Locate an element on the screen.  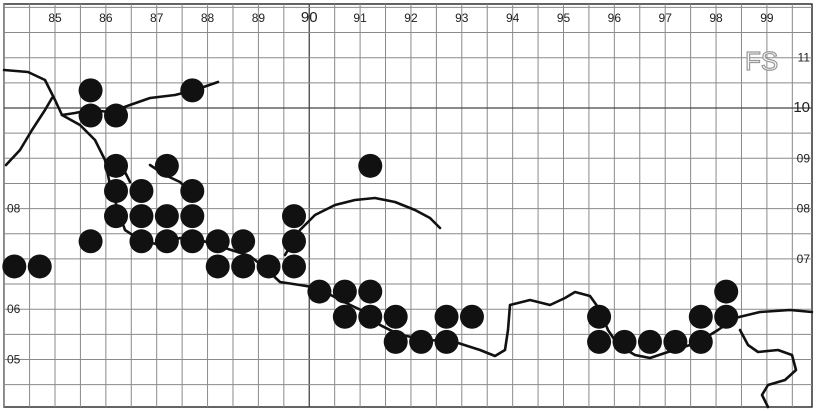
easting-label: 95 is located at coordinates (564, 18).